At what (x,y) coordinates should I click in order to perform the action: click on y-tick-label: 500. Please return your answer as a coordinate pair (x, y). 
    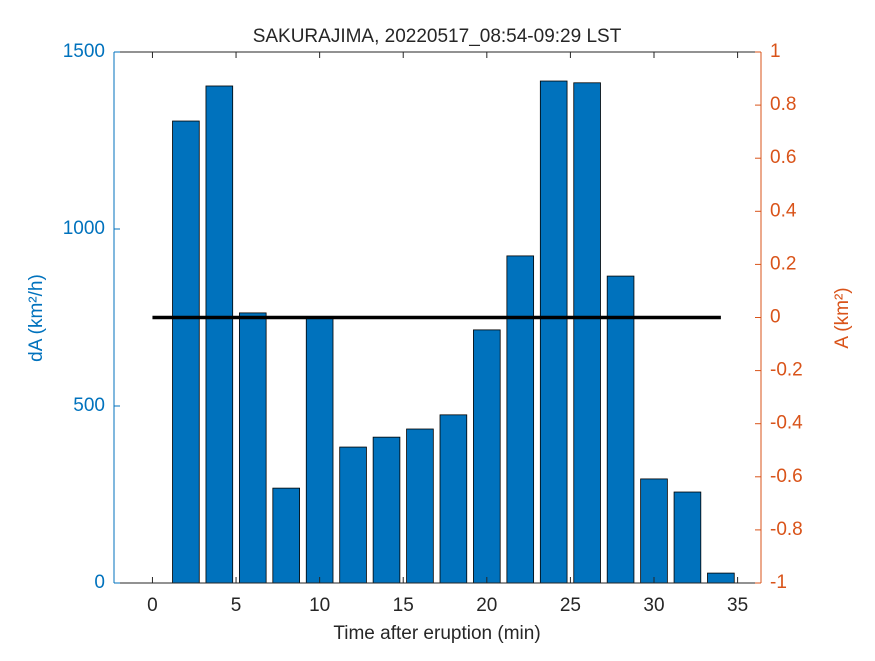
    Looking at the image, I should click on (89, 405).